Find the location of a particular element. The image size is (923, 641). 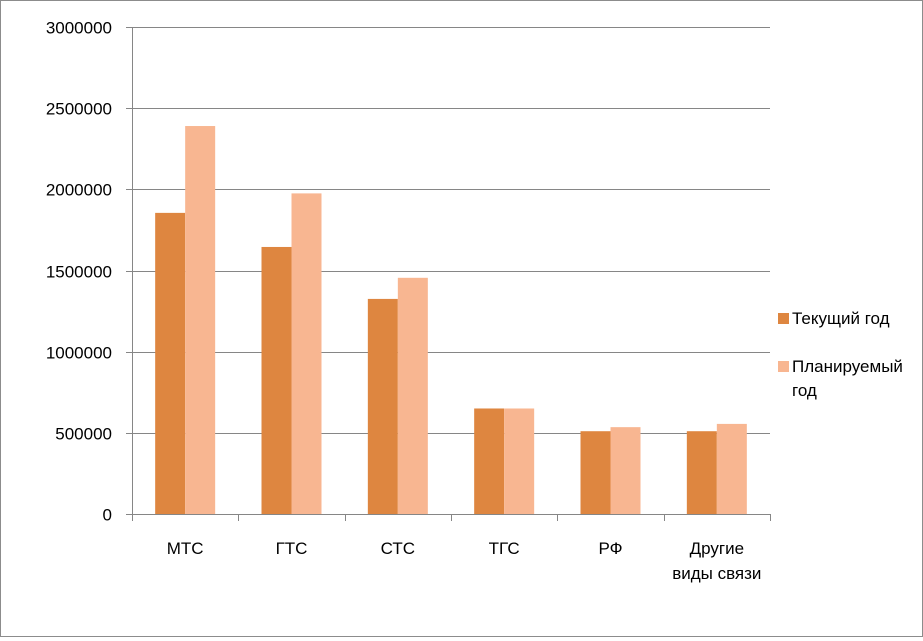

y-tick-label: 1500000 is located at coordinates (79, 272).